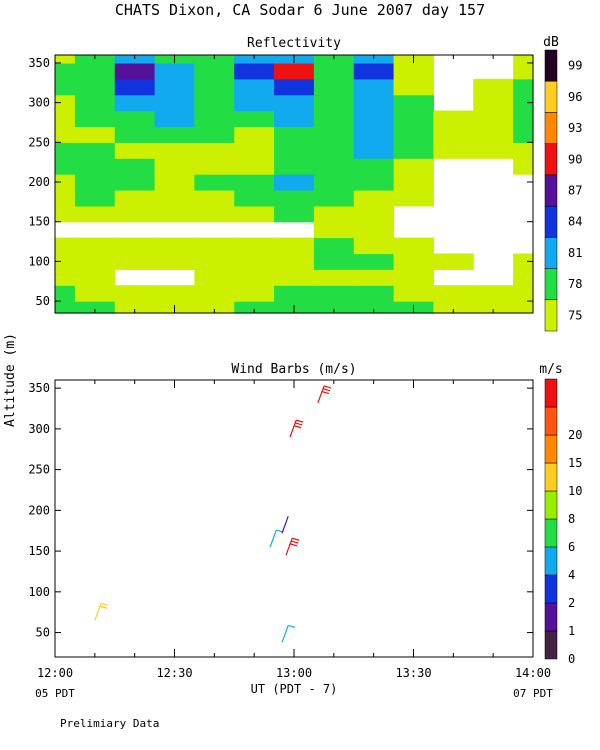  What do you see at coordinates (288, 633) in the screenshot?
I see `wind-barb` at bounding box center [288, 633].